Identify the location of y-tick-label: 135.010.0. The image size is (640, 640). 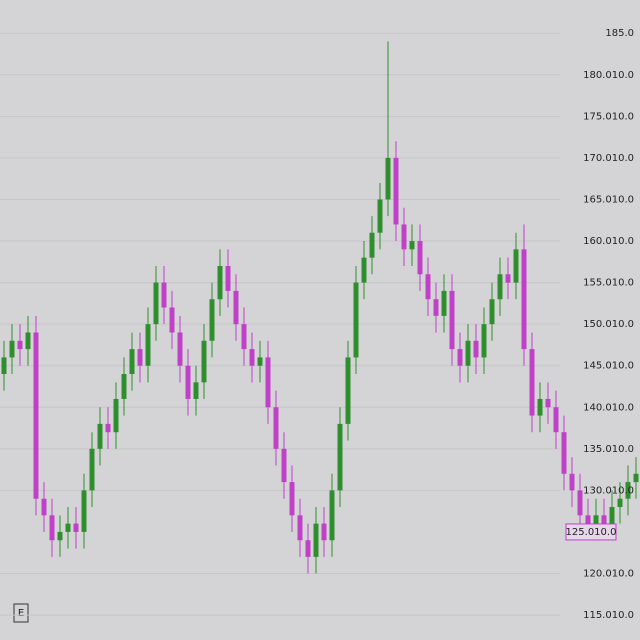
(608, 449).